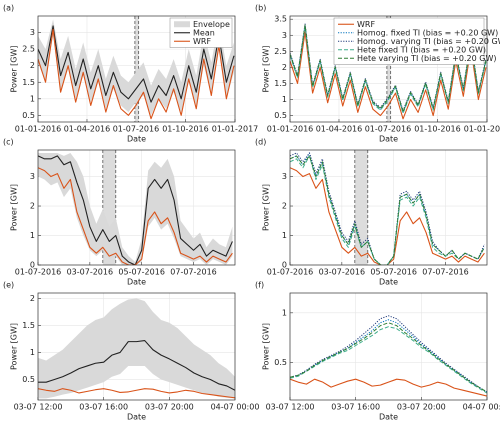  Describe the element at coordinates (260, 142) in the screenshot. I see `panel-label: (d)` at that location.